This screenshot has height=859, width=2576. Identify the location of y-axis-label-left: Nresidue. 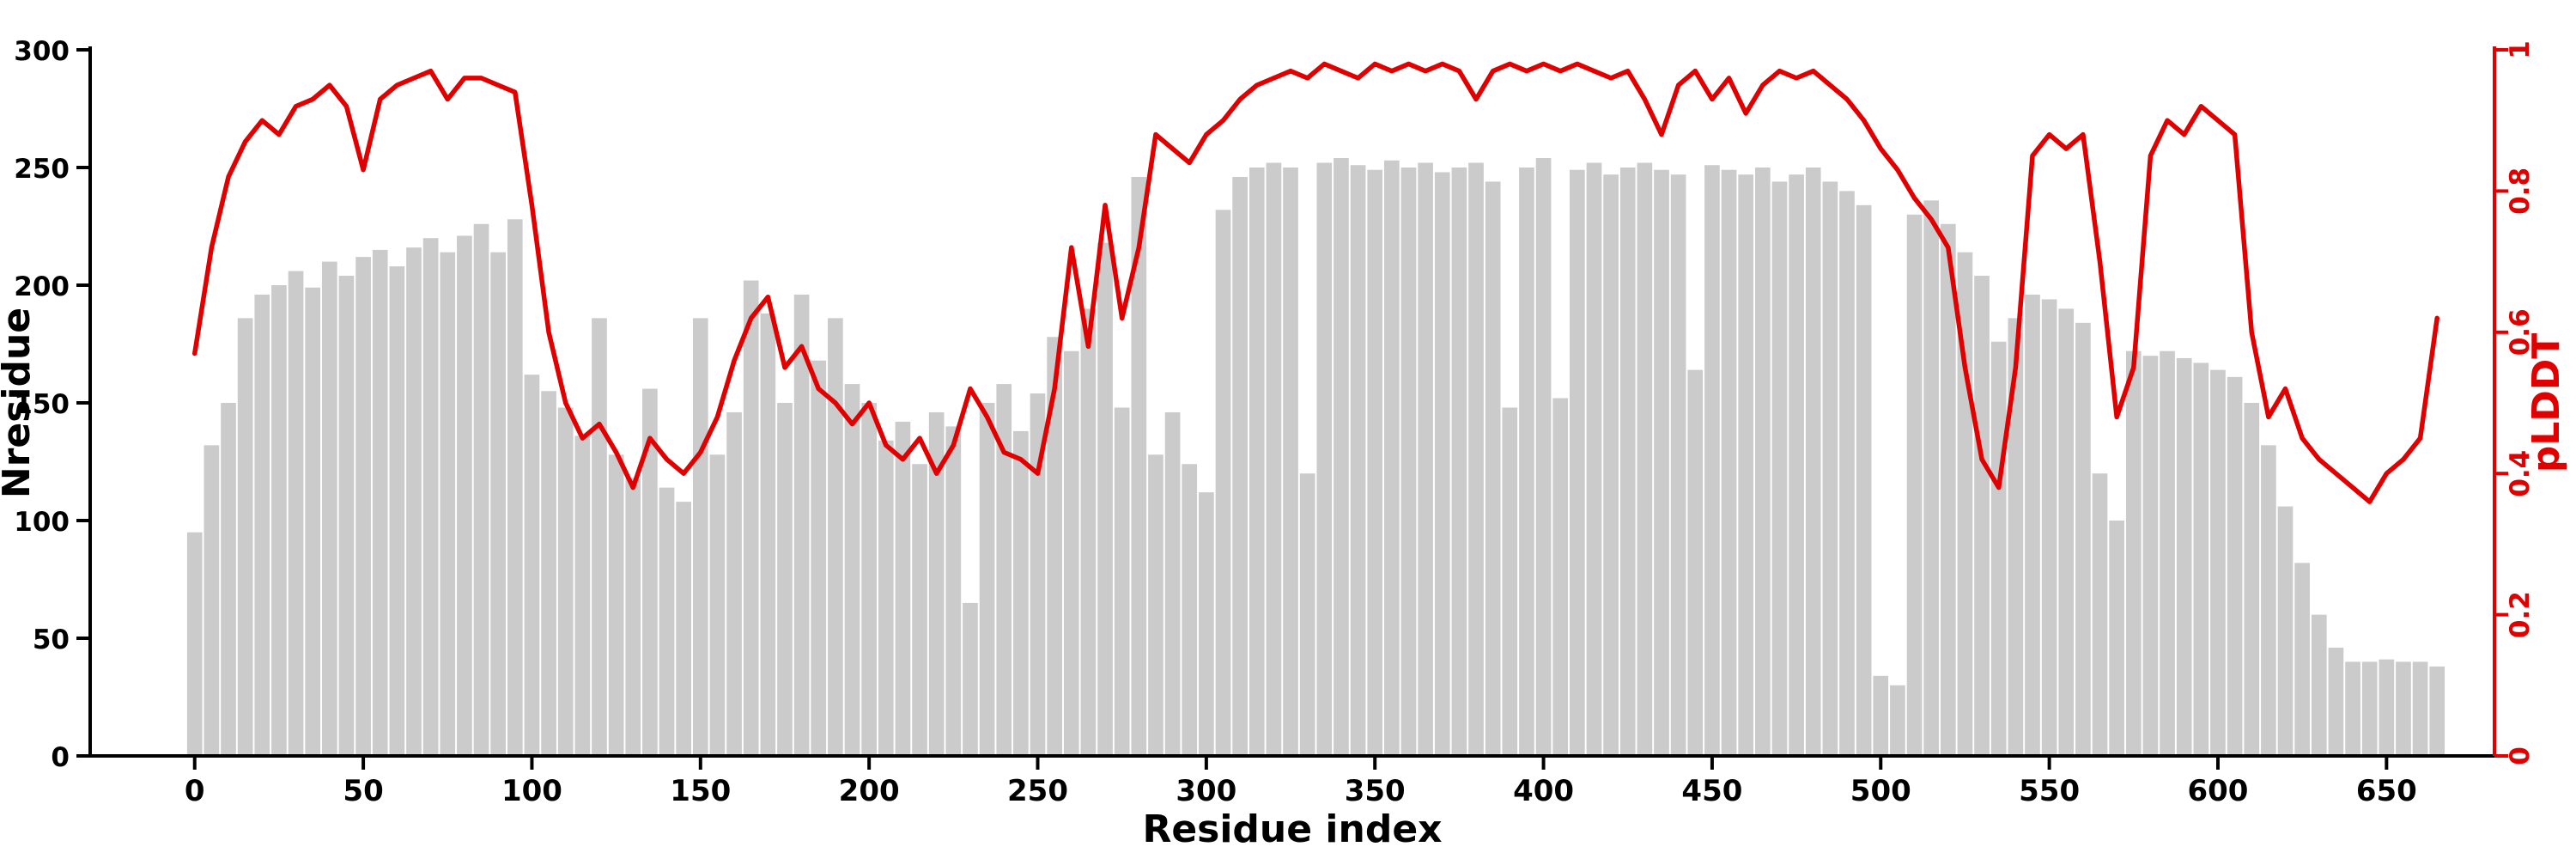
(19, 403).